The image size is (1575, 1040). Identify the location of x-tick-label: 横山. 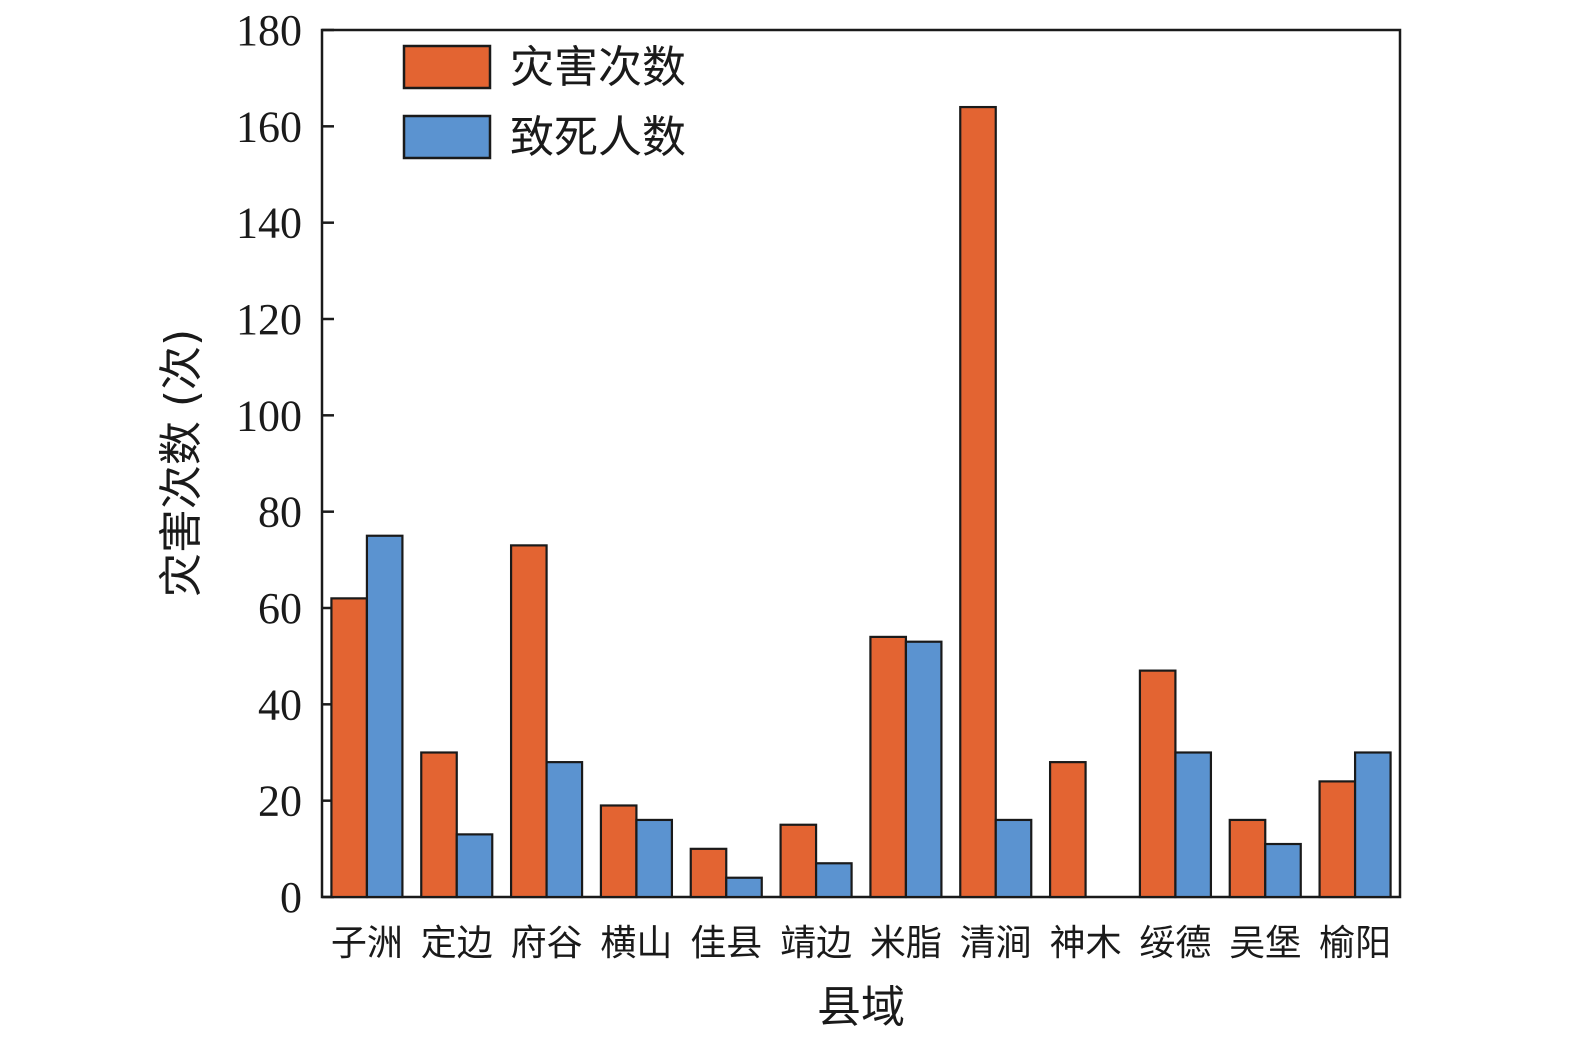
(636, 943).